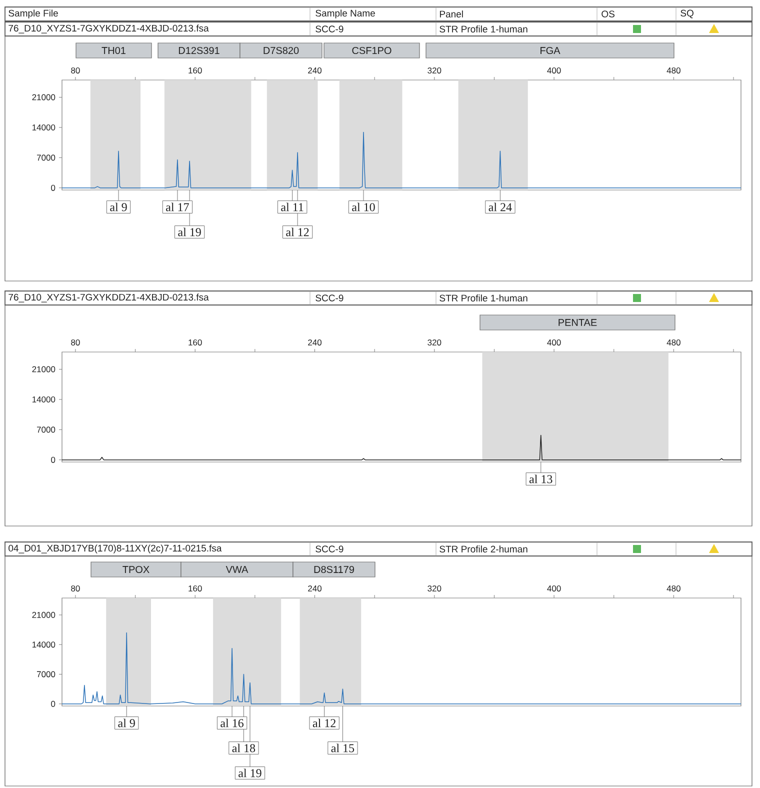  What do you see at coordinates (540, 479) in the screenshot?
I see `annotation: al 13` at bounding box center [540, 479].